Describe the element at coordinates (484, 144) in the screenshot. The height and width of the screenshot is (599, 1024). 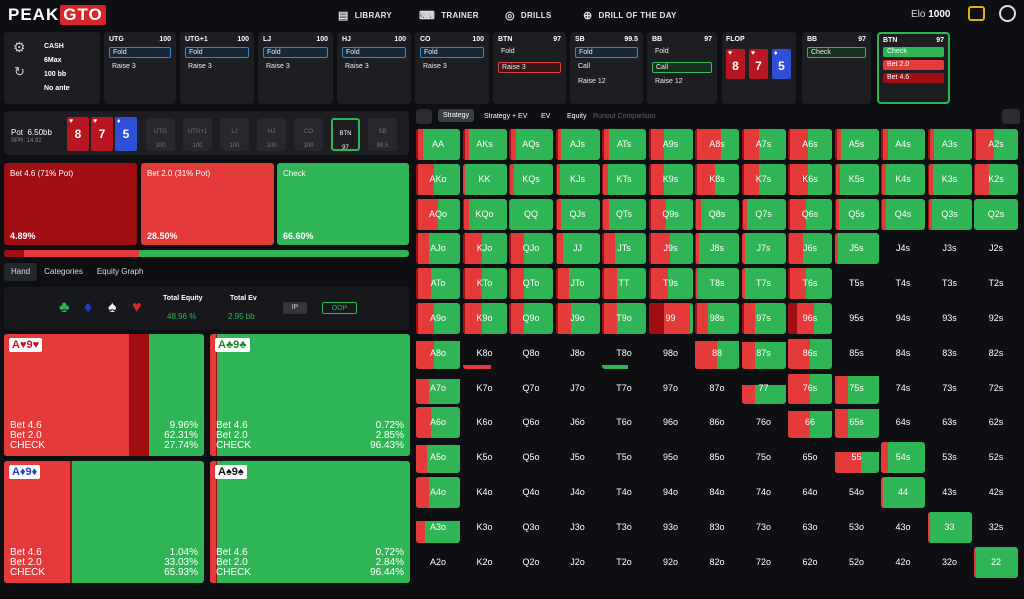
I see `hand-cell-aks: AKs` at that location.